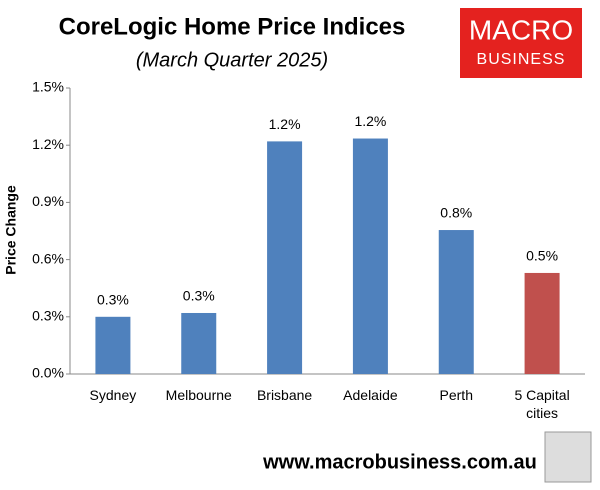 The image size is (600, 490). Describe the element at coordinates (48, 144) in the screenshot. I see `y-tick-label: 1.2%` at that location.